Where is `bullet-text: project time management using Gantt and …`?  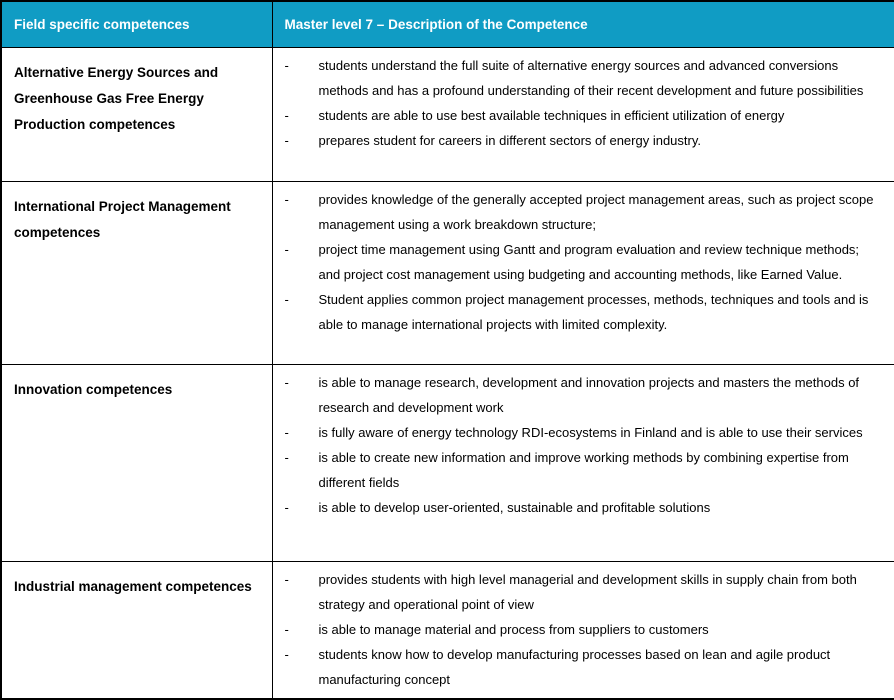 bullet-text: project time management using Gantt and … is located at coordinates (589, 261).